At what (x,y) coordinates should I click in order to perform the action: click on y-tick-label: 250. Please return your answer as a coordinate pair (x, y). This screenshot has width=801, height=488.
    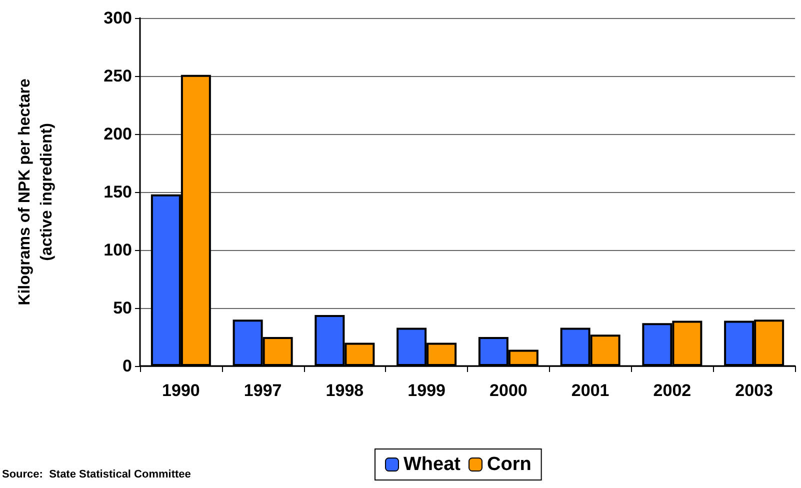
    Looking at the image, I should click on (118, 76).